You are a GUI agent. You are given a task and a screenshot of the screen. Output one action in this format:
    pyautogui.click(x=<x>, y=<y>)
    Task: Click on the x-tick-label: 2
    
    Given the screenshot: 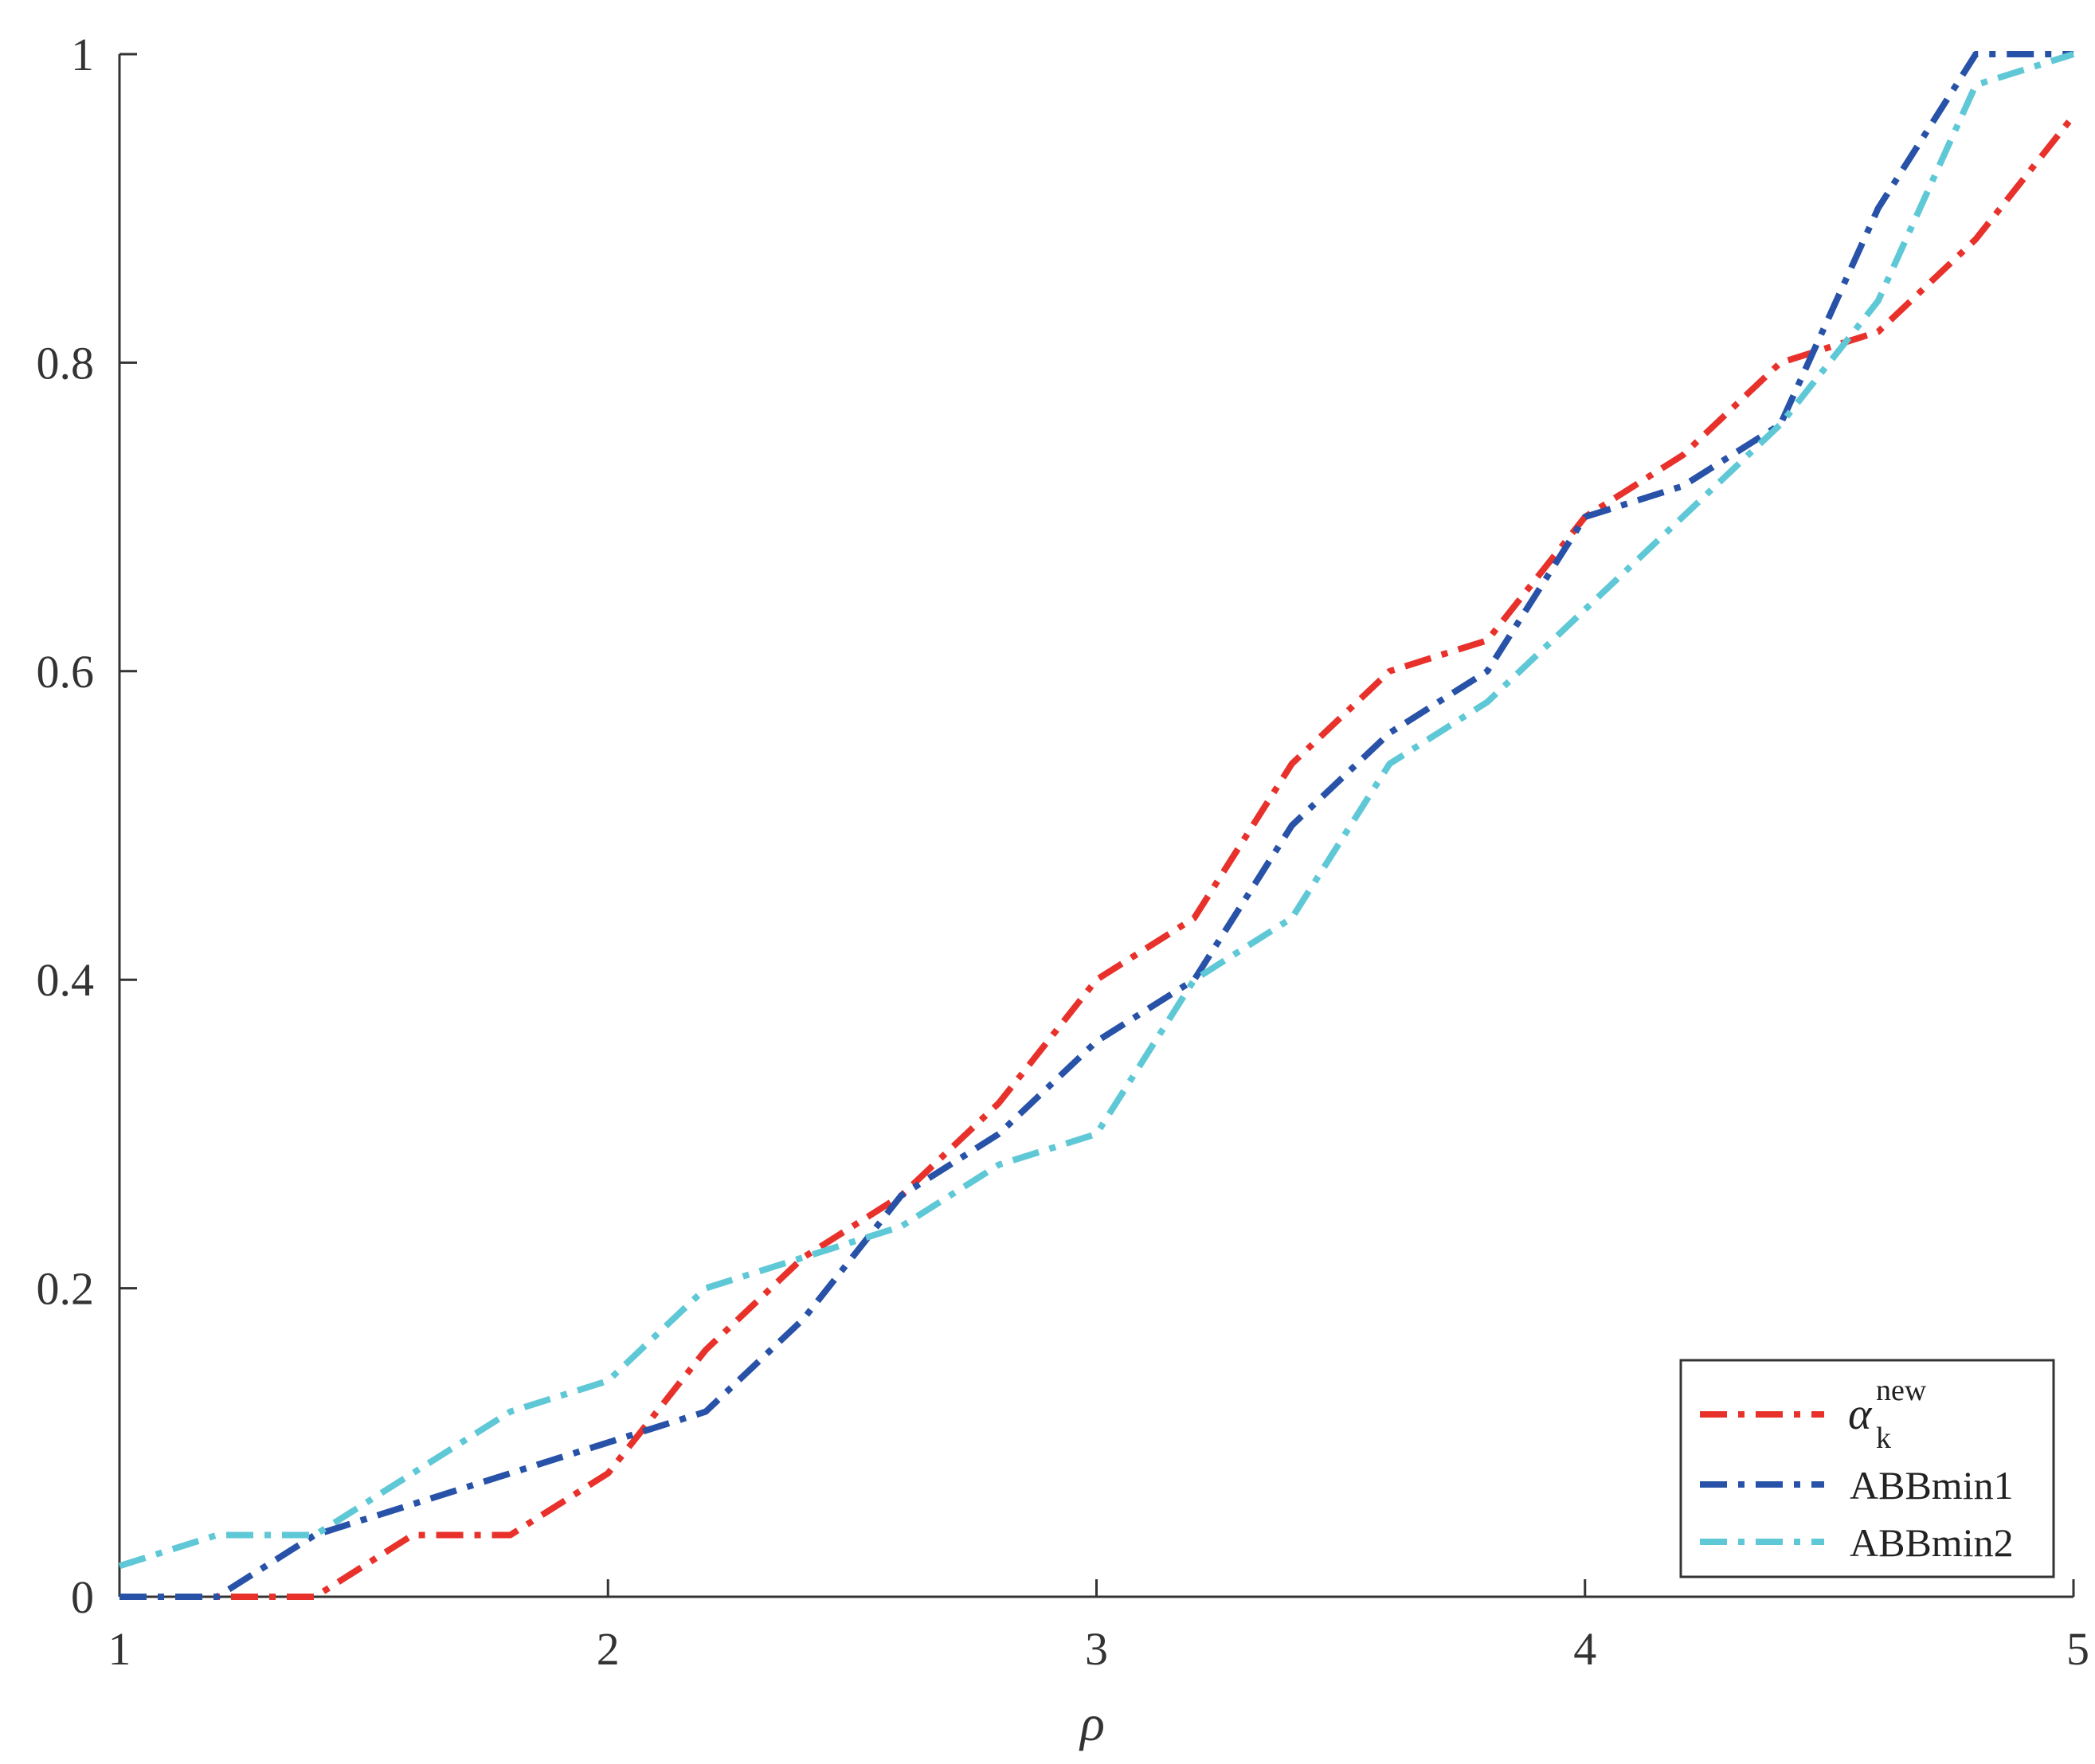 What is the action you would take?
    pyautogui.click(x=609, y=1649)
    